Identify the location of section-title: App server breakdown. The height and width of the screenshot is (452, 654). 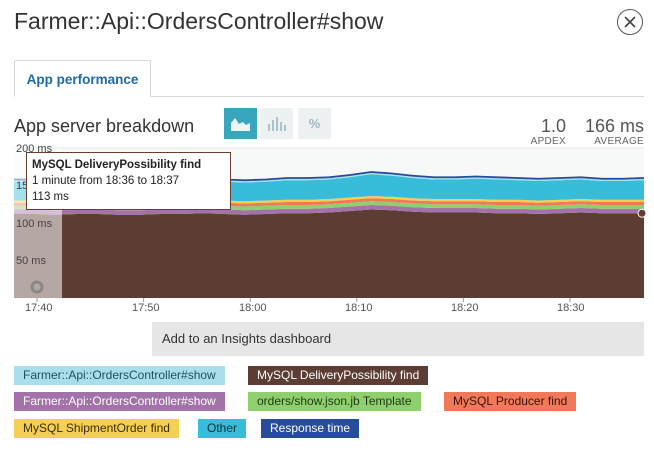
(104, 126).